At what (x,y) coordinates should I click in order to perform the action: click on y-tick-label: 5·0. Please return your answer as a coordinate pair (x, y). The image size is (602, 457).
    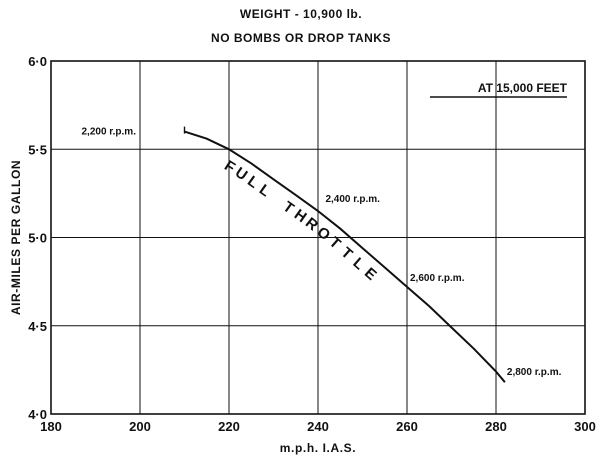
    Looking at the image, I should click on (37, 238).